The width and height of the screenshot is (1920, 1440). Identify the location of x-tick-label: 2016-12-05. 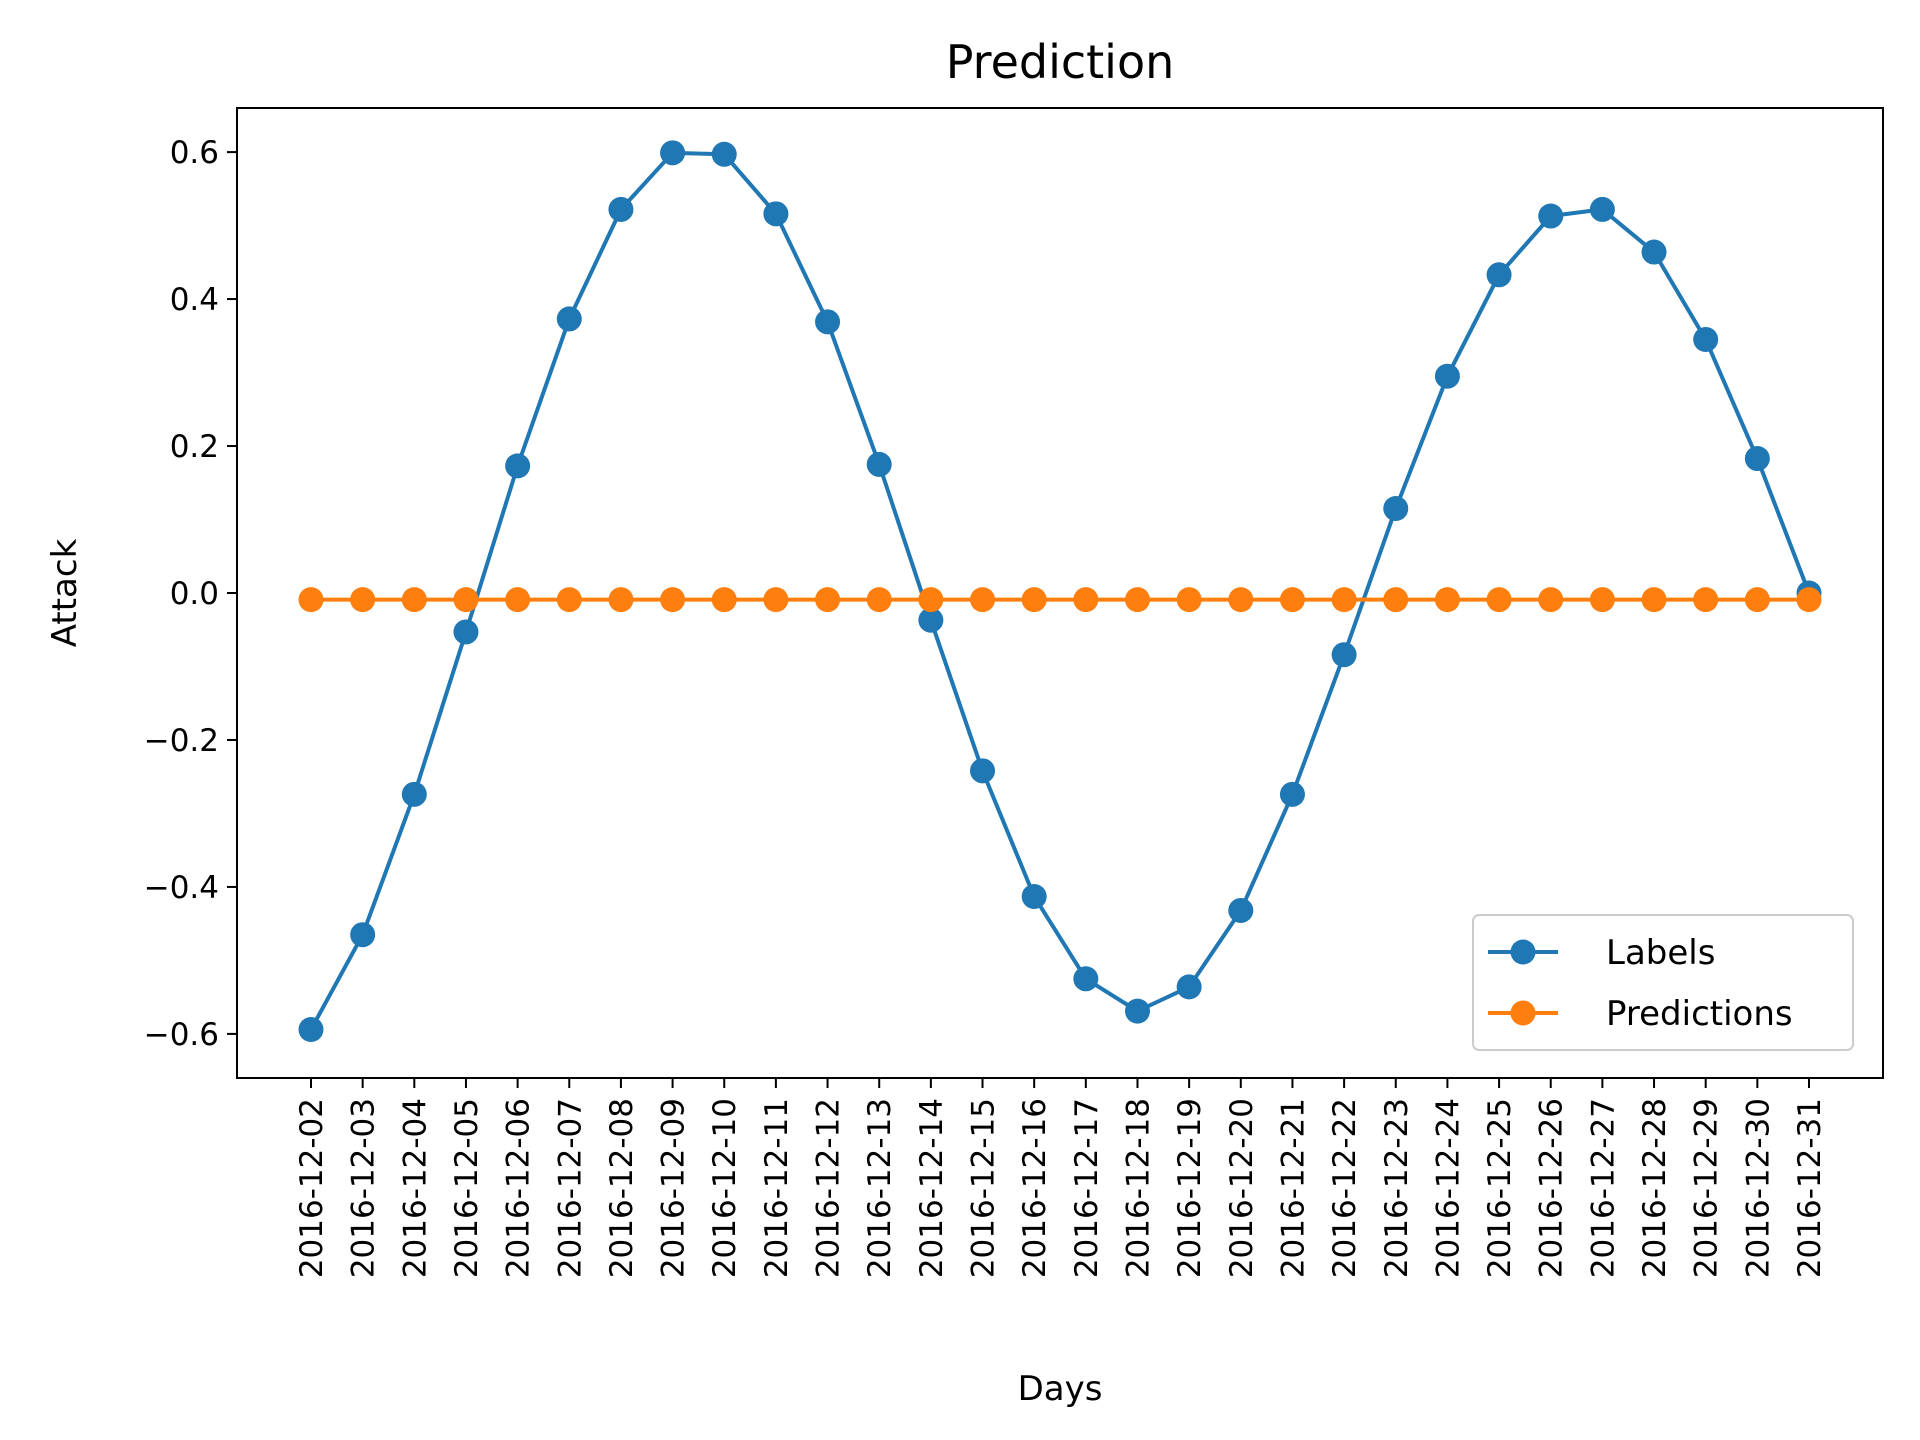
(467, 1188).